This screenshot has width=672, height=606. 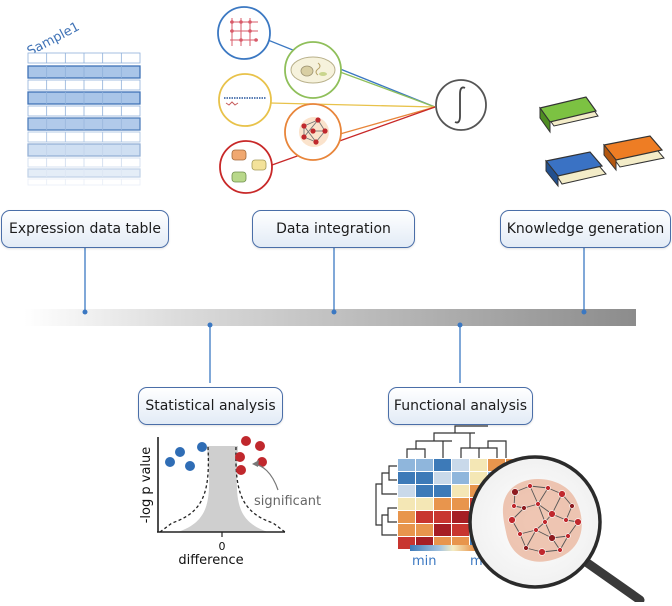 I want to click on books-icon, so click(x=601, y=142).